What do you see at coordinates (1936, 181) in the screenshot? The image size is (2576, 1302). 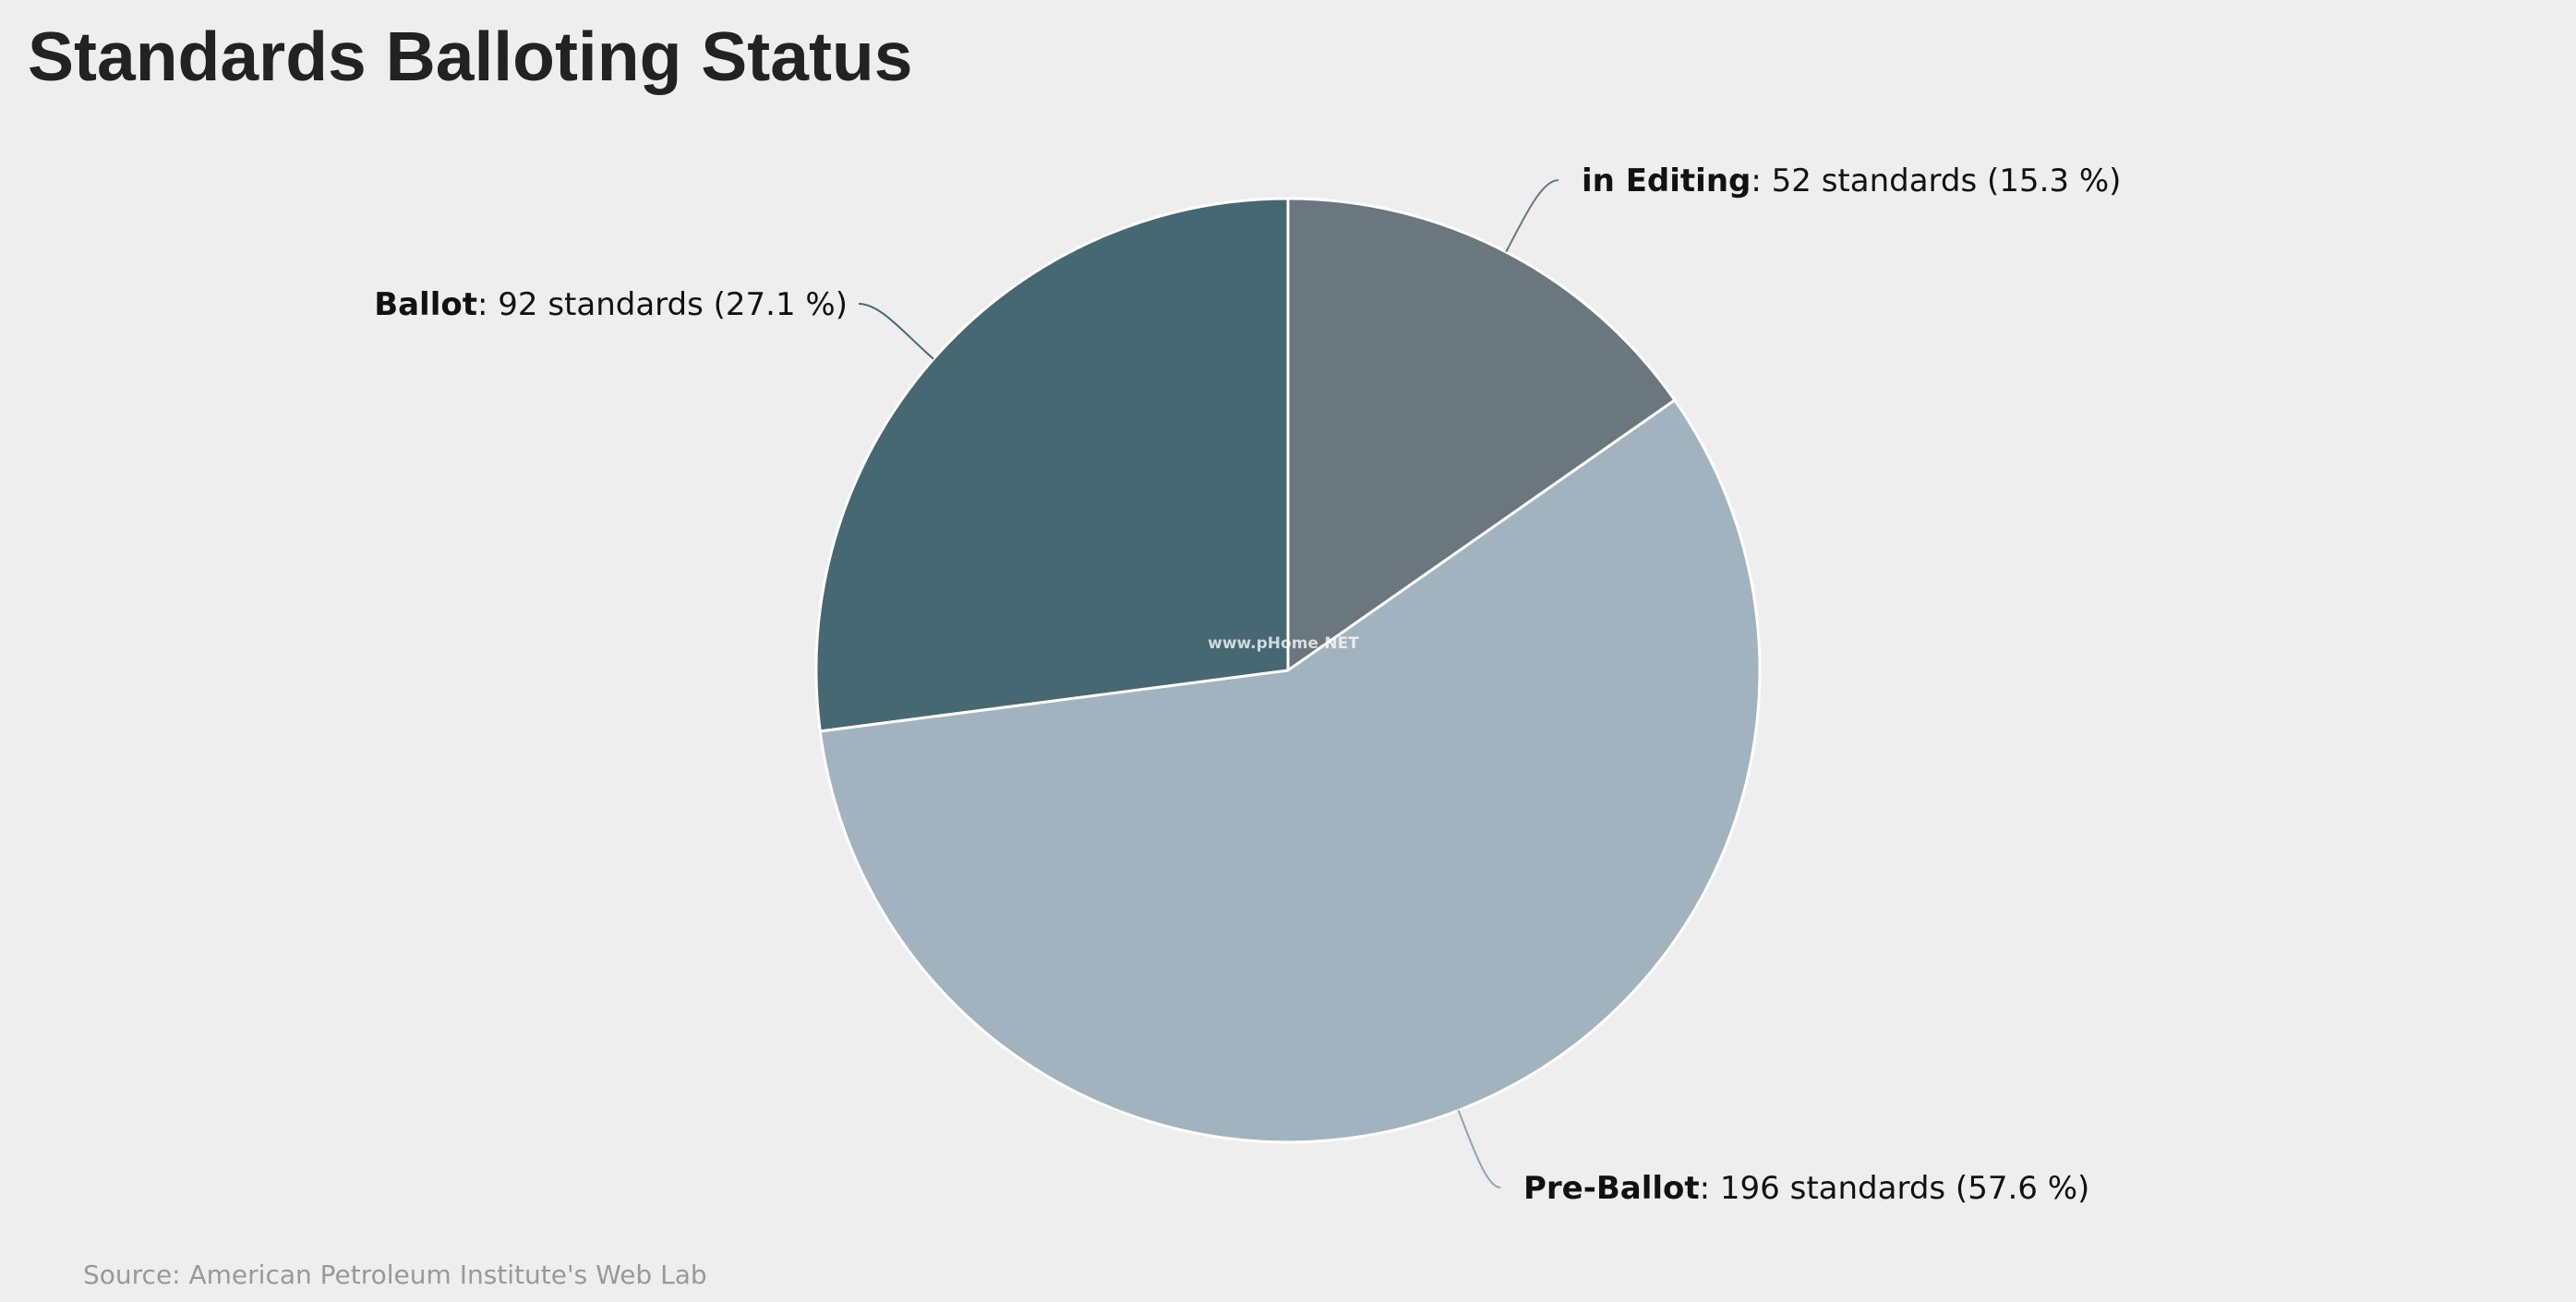 I see `slice-label-value: : 52 standards (15.3 %)` at bounding box center [1936, 181].